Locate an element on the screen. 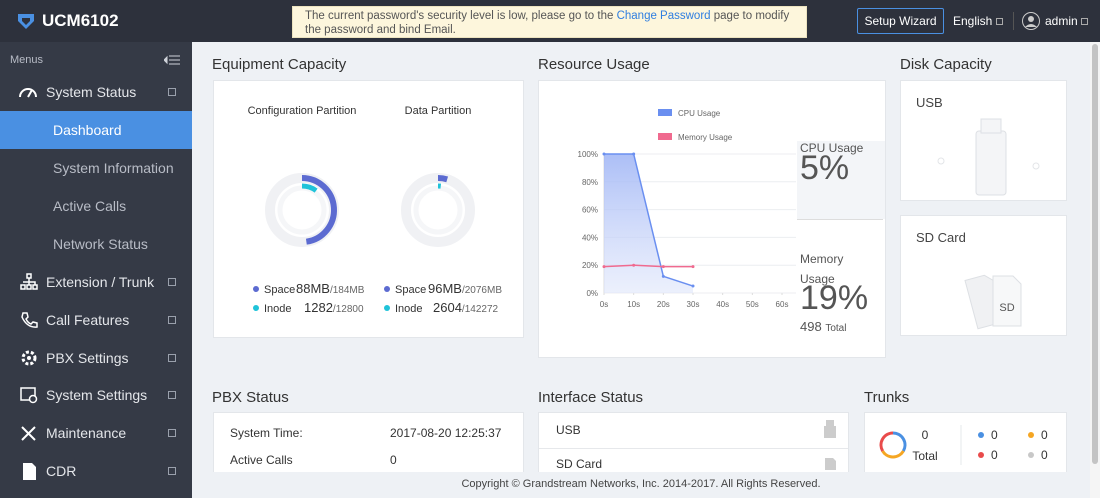  space-used: 96MB is located at coordinates (445, 288).